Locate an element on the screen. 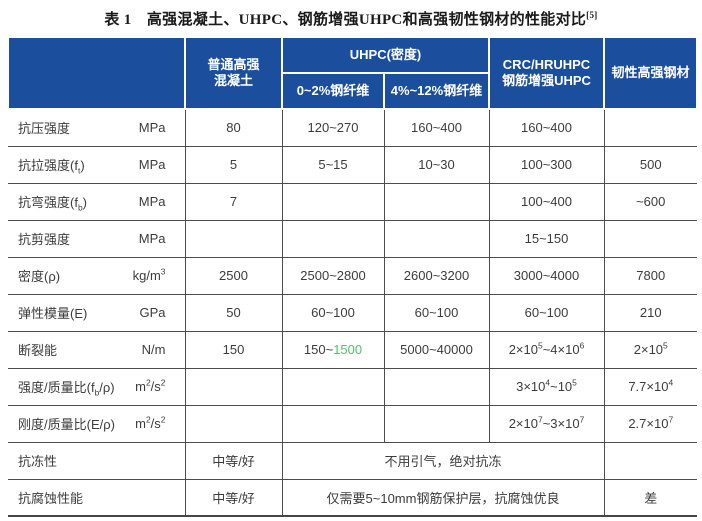  table-row: 刚度/质量比(E/ρ) m2/s2 2×107~3×107 2.7×107 is located at coordinates (352, 423).